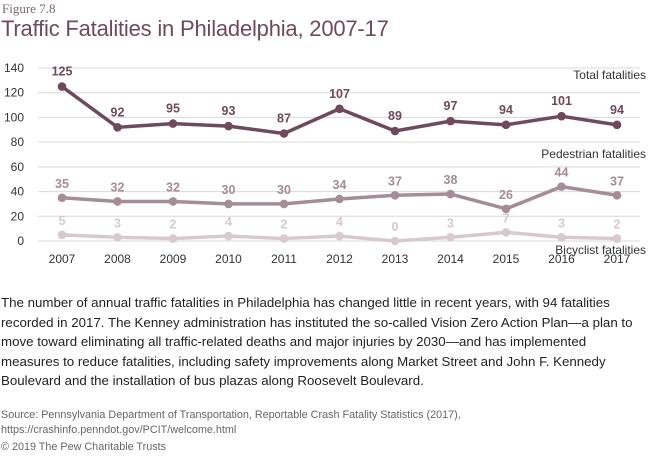 The width and height of the screenshot is (650, 458). What do you see at coordinates (228, 236) in the screenshot?
I see `bicyclist-point-2010` at bounding box center [228, 236].